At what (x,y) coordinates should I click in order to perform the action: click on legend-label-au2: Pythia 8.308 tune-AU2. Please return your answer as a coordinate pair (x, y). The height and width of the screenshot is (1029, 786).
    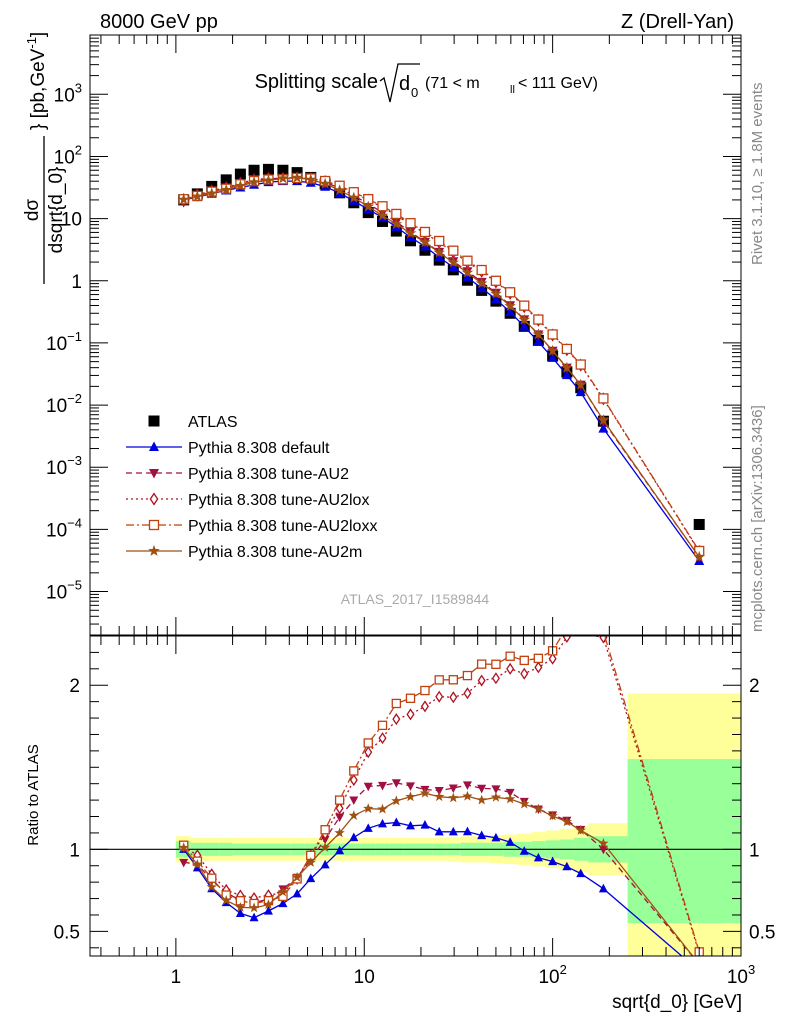
    Looking at the image, I should click on (268, 474).